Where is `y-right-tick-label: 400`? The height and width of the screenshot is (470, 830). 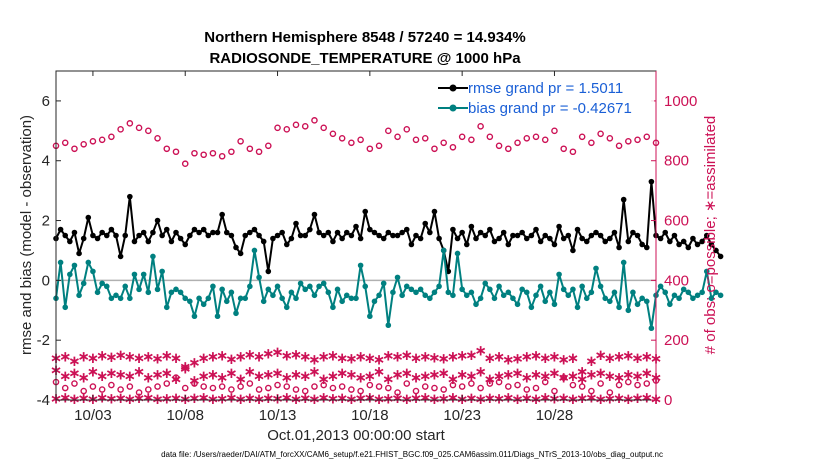
y-right-tick-label: 400 is located at coordinates (676, 280).